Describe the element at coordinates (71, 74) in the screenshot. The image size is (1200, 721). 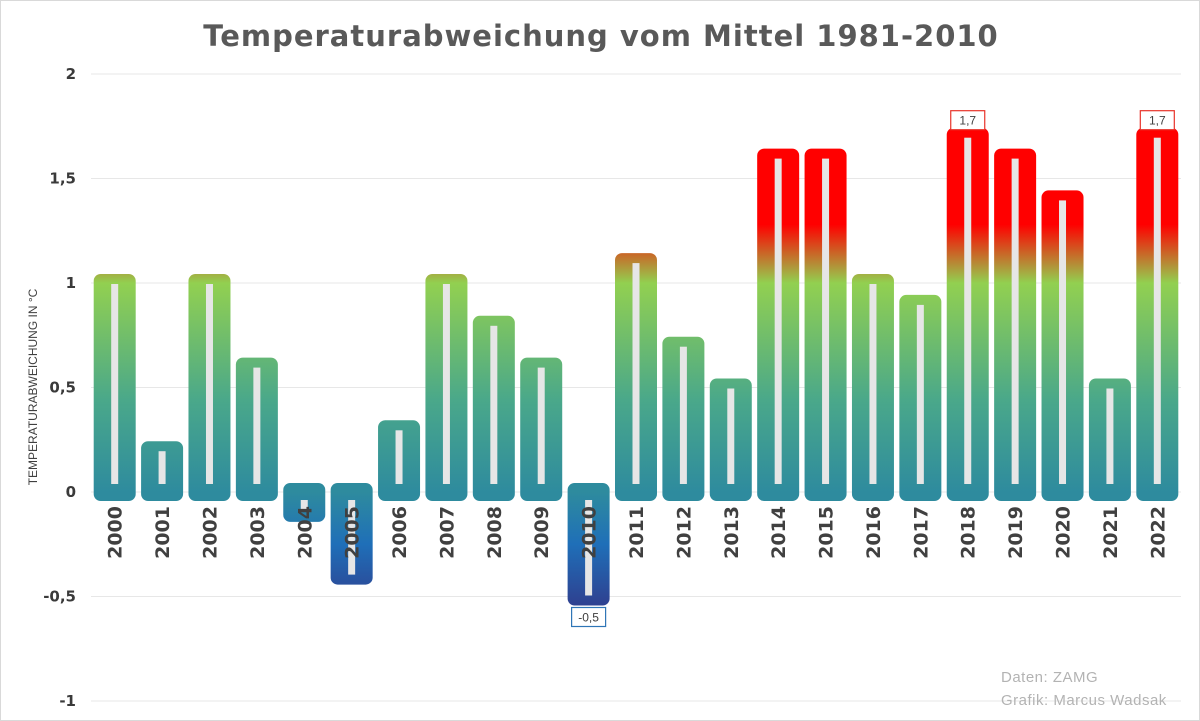
I see `y-tick-label: 2` at that location.